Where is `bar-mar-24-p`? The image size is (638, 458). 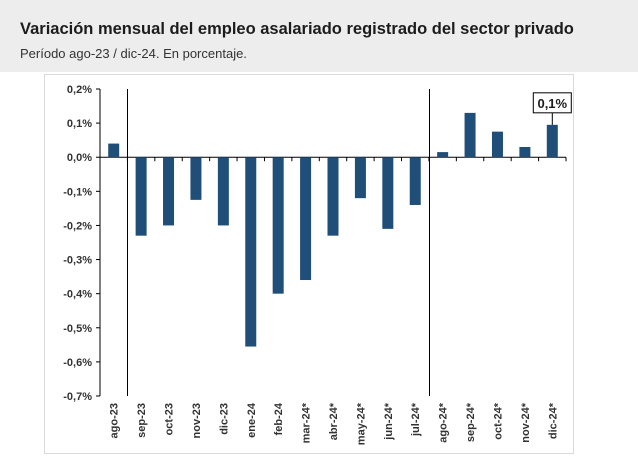
bar-mar-24-p is located at coordinates (306, 219).